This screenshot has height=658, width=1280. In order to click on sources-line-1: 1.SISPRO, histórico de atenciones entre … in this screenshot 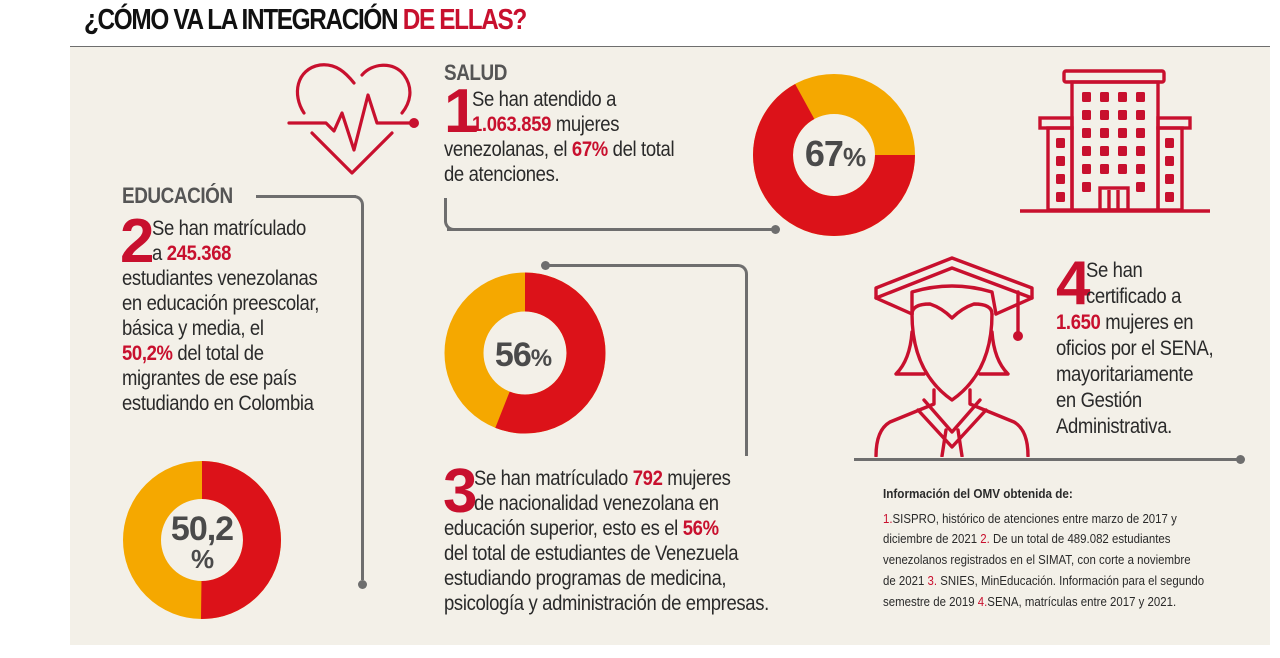, I will do `click(1030, 518)`.